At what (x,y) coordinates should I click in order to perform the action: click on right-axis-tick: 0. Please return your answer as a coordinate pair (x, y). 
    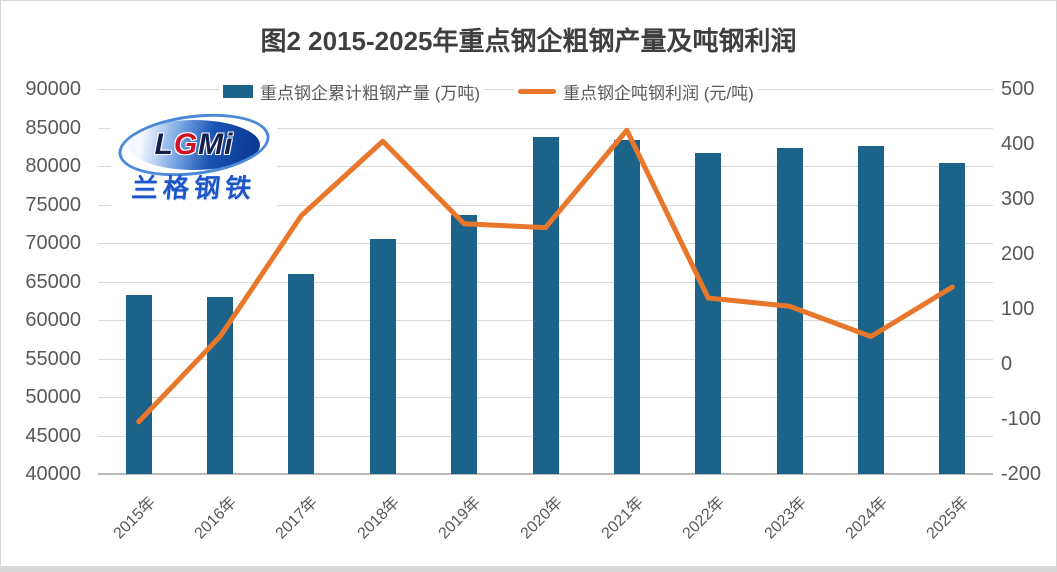
    Looking at the image, I should click on (1007, 364).